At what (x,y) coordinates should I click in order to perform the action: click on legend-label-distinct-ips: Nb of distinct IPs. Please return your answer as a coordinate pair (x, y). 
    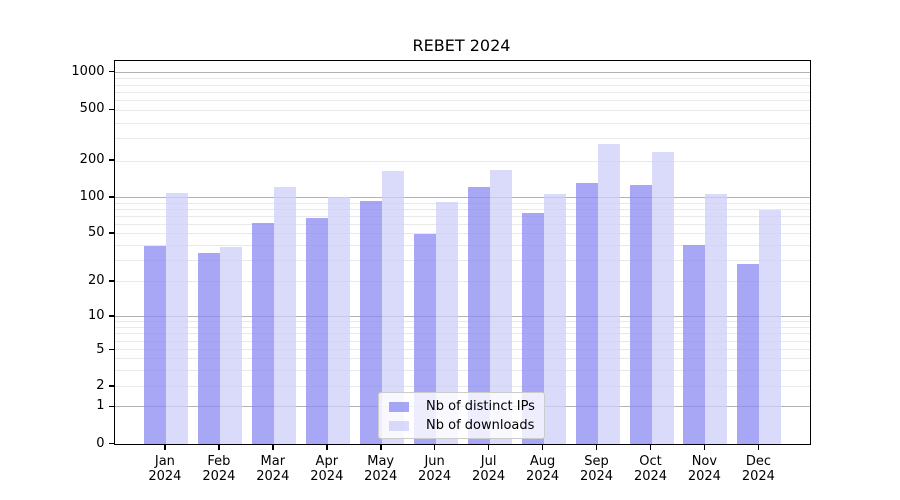
    Looking at the image, I should click on (480, 406).